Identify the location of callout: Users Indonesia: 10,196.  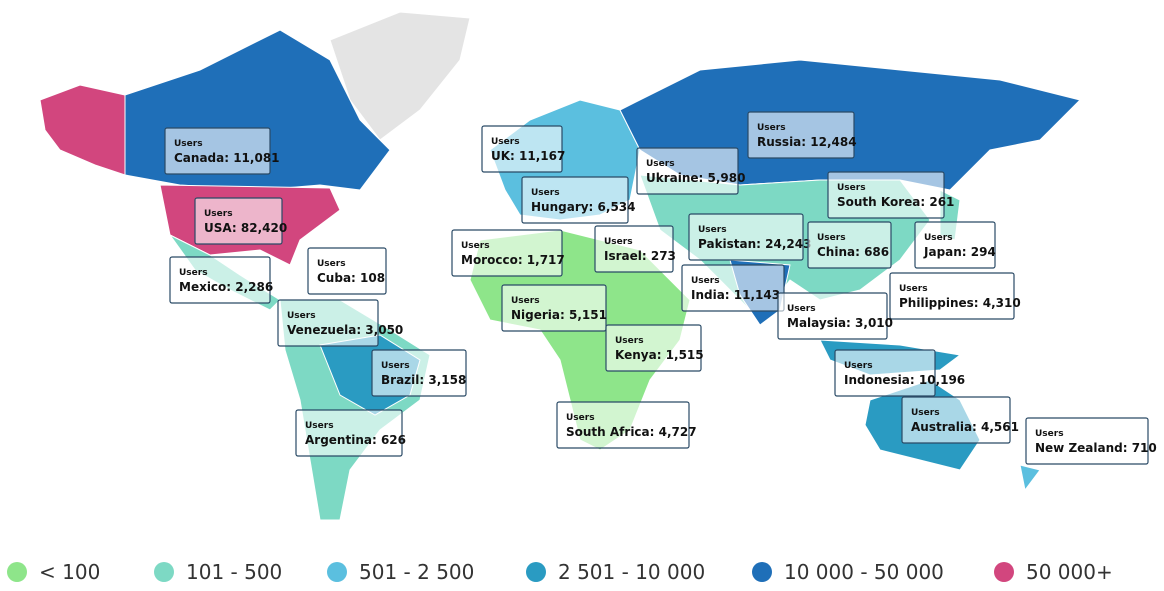
(899, 373).